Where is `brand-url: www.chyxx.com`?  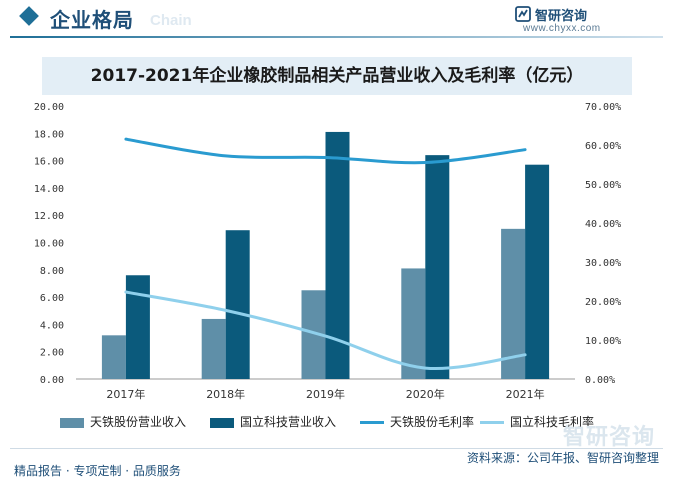 brand-url: www.chyxx.com is located at coordinates (562, 28).